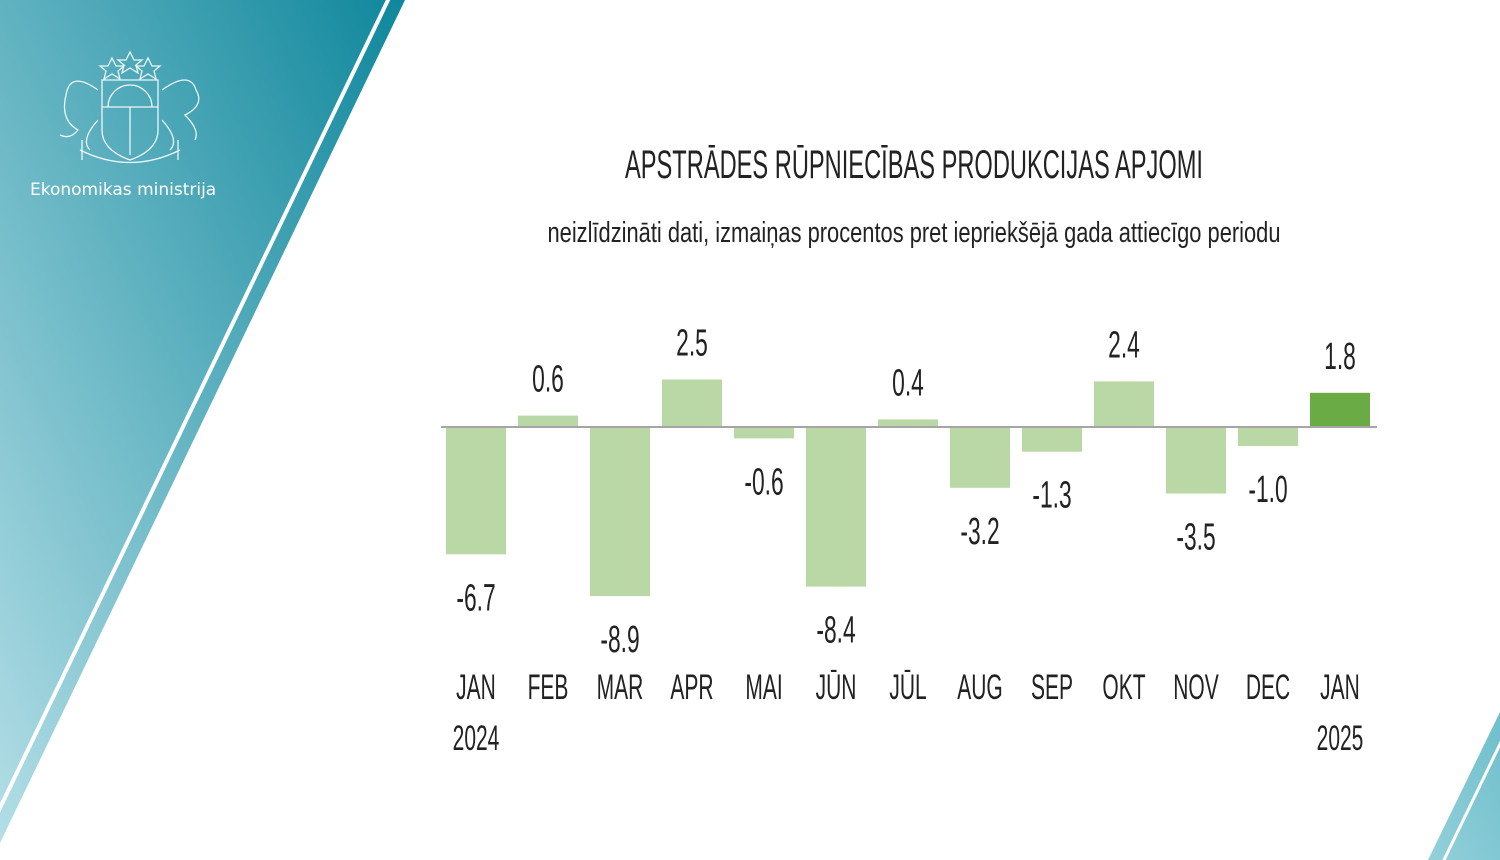 The height and width of the screenshot is (860, 1500). Describe the element at coordinates (1340, 356) in the screenshot. I see `data-label: 1.8` at that location.